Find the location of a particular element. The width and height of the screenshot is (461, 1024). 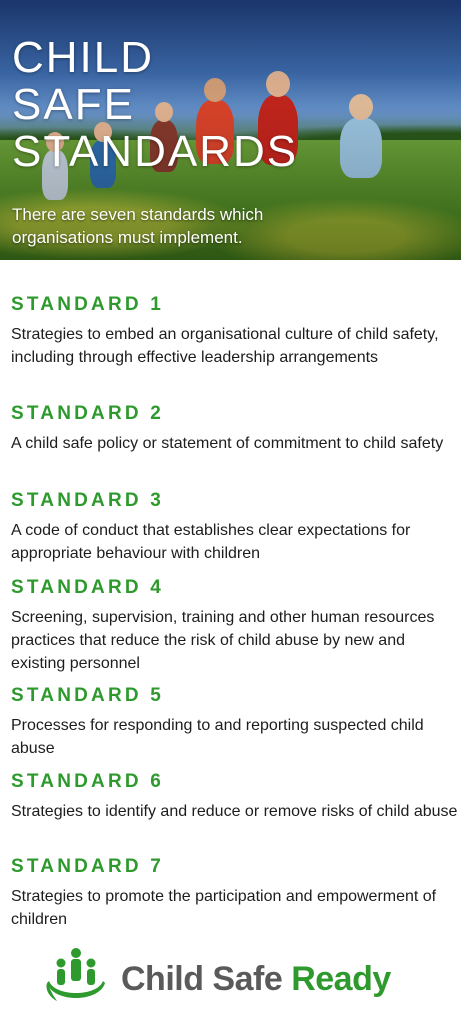

standard-heading: STANDARD 4 is located at coordinates (235, 588).